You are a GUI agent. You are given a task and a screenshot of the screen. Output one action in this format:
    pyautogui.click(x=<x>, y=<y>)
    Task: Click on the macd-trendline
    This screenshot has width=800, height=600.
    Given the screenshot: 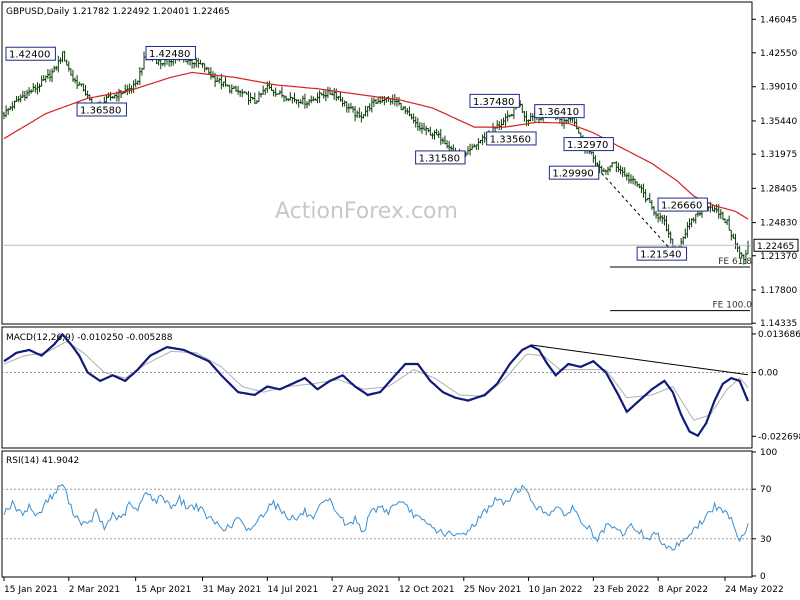 What is the action you would take?
    pyautogui.click(x=639, y=360)
    